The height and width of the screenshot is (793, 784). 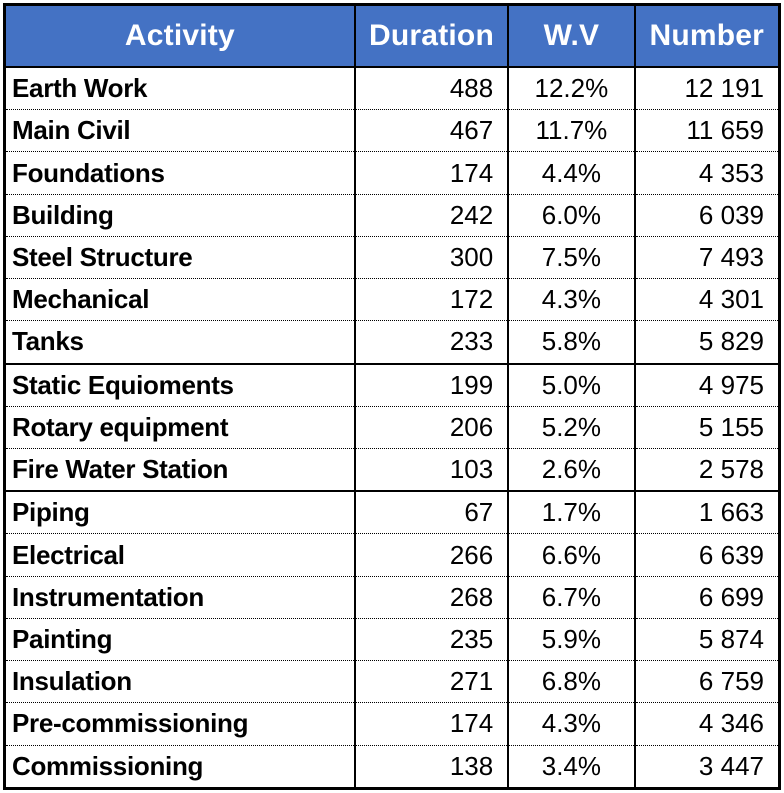 I want to click on number-cell: 5 829, so click(x=706, y=342).